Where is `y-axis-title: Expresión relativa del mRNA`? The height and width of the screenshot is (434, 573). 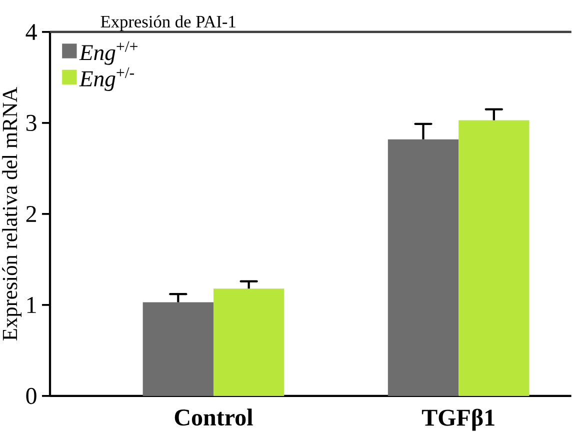 y-axis-title: Expresión relativa del mRNA is located at coordinates (12, 213).